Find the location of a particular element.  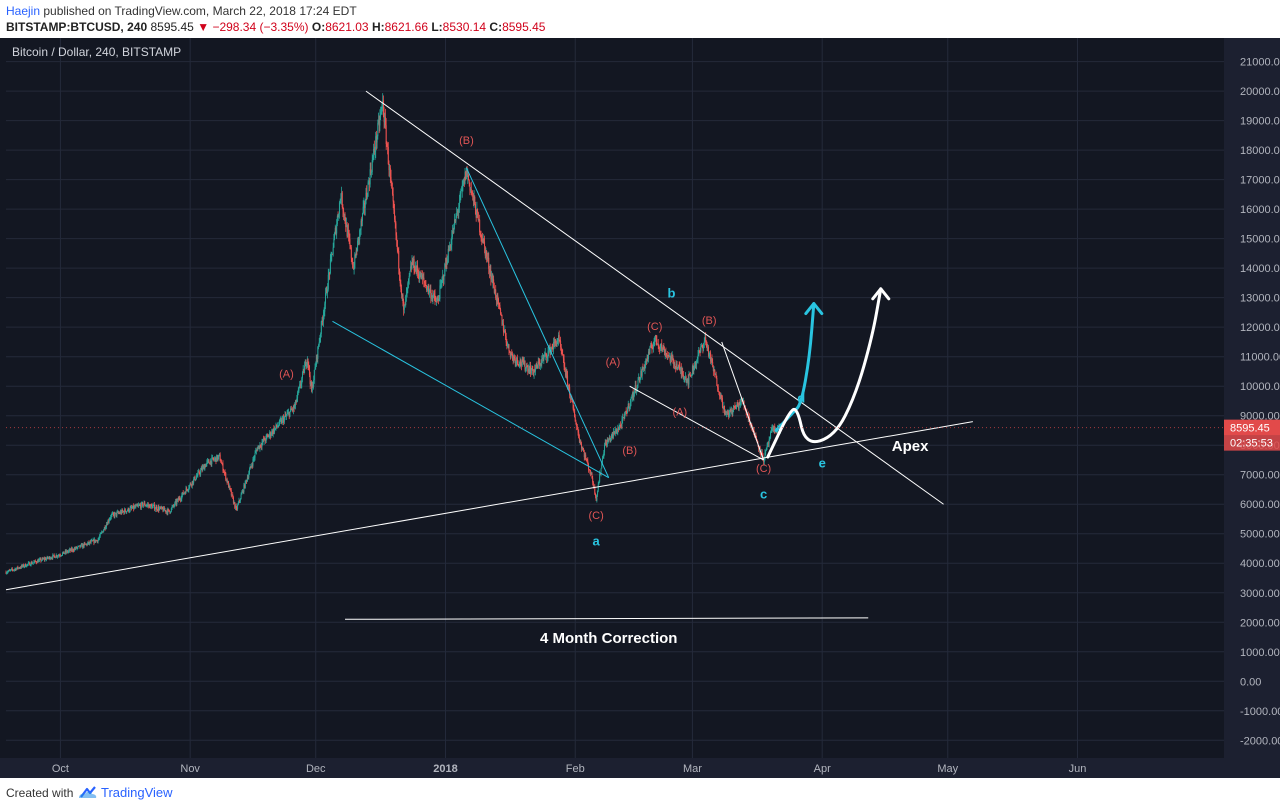

y-tick-label: 2000.00 is located at coordinates (1260, 623).